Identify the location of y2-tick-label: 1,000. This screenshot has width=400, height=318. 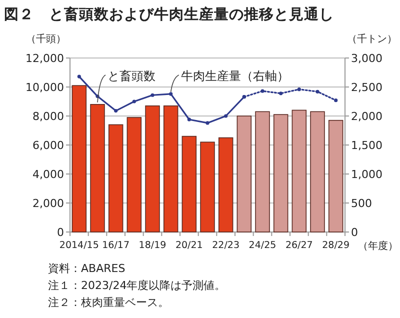
(366, 174).